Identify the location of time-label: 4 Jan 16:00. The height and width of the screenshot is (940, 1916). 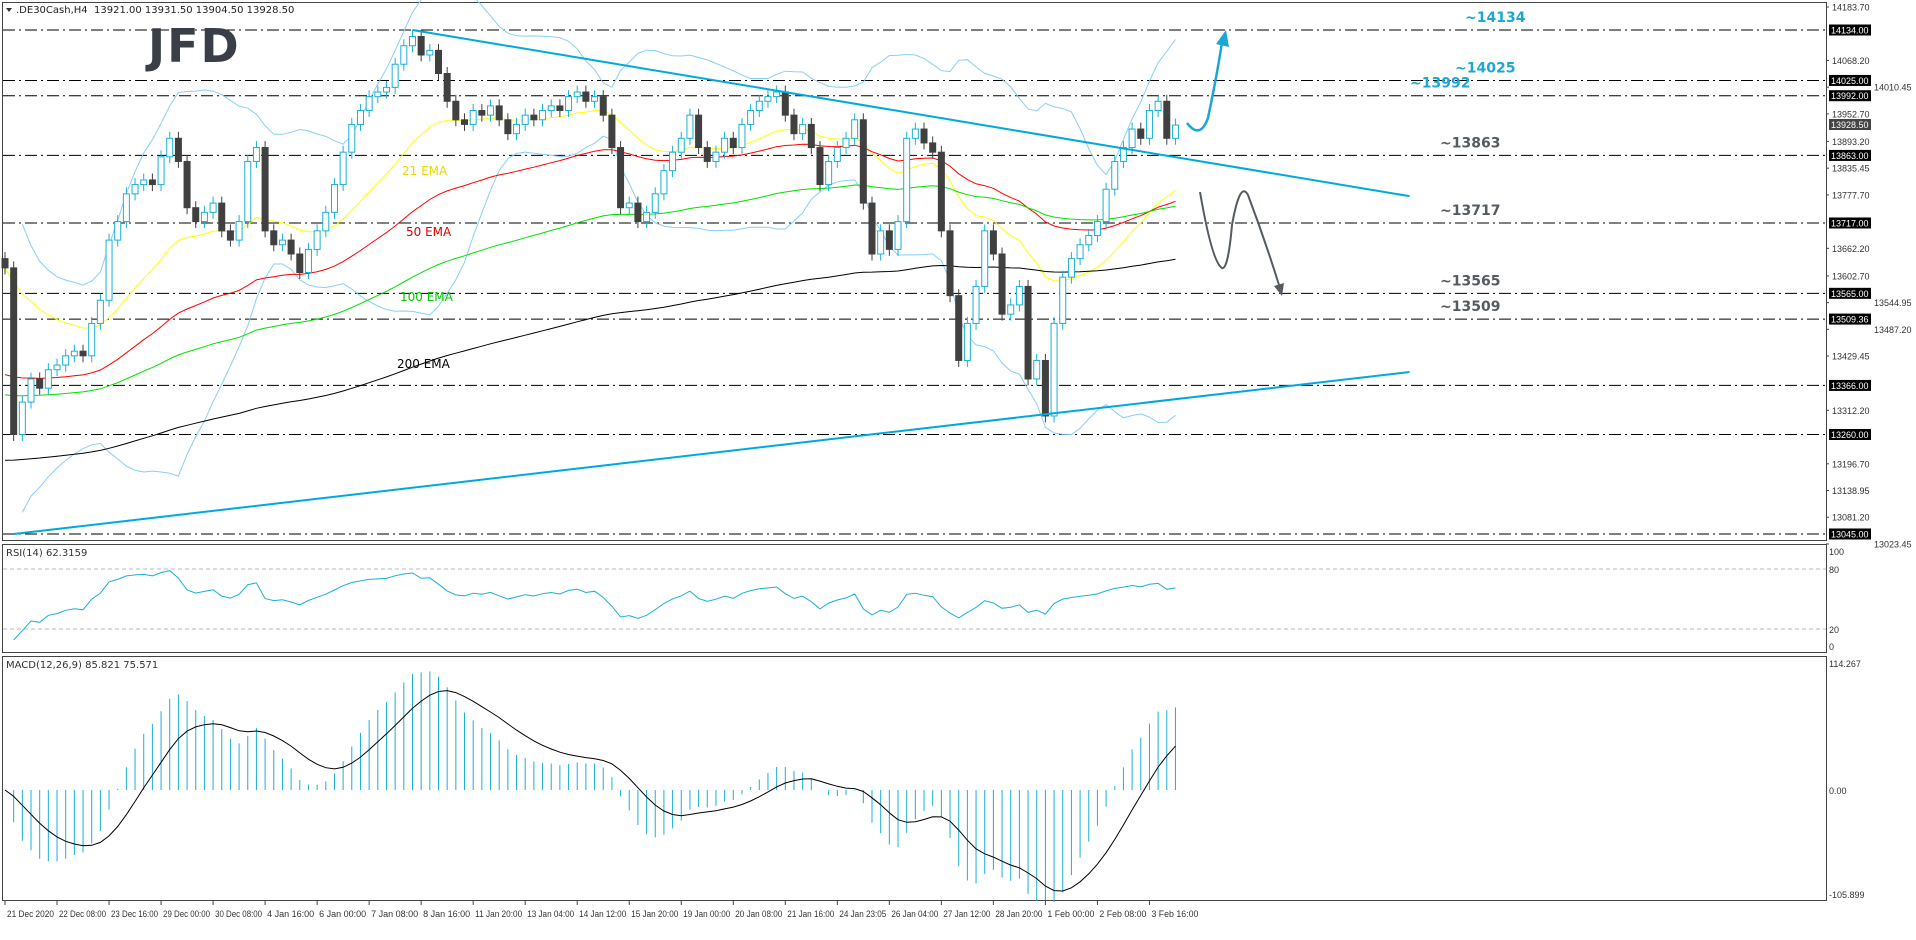
(290, 914).